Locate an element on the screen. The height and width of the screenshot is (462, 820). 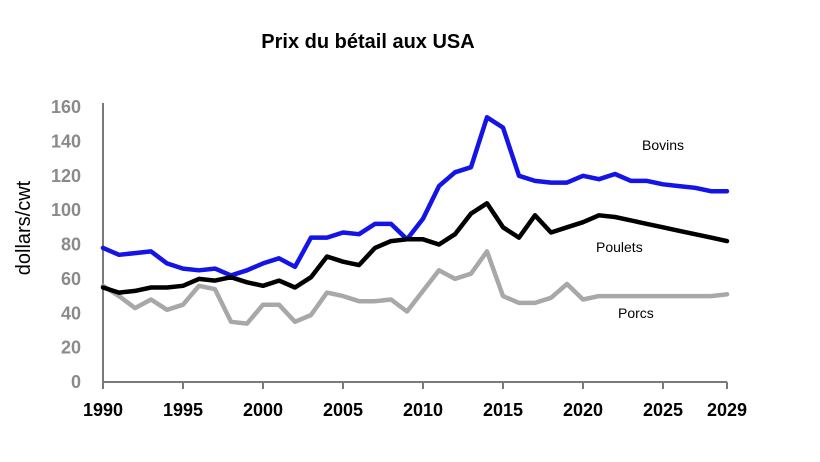
y-tick-label: 100 is located at coordinates (66, 210).